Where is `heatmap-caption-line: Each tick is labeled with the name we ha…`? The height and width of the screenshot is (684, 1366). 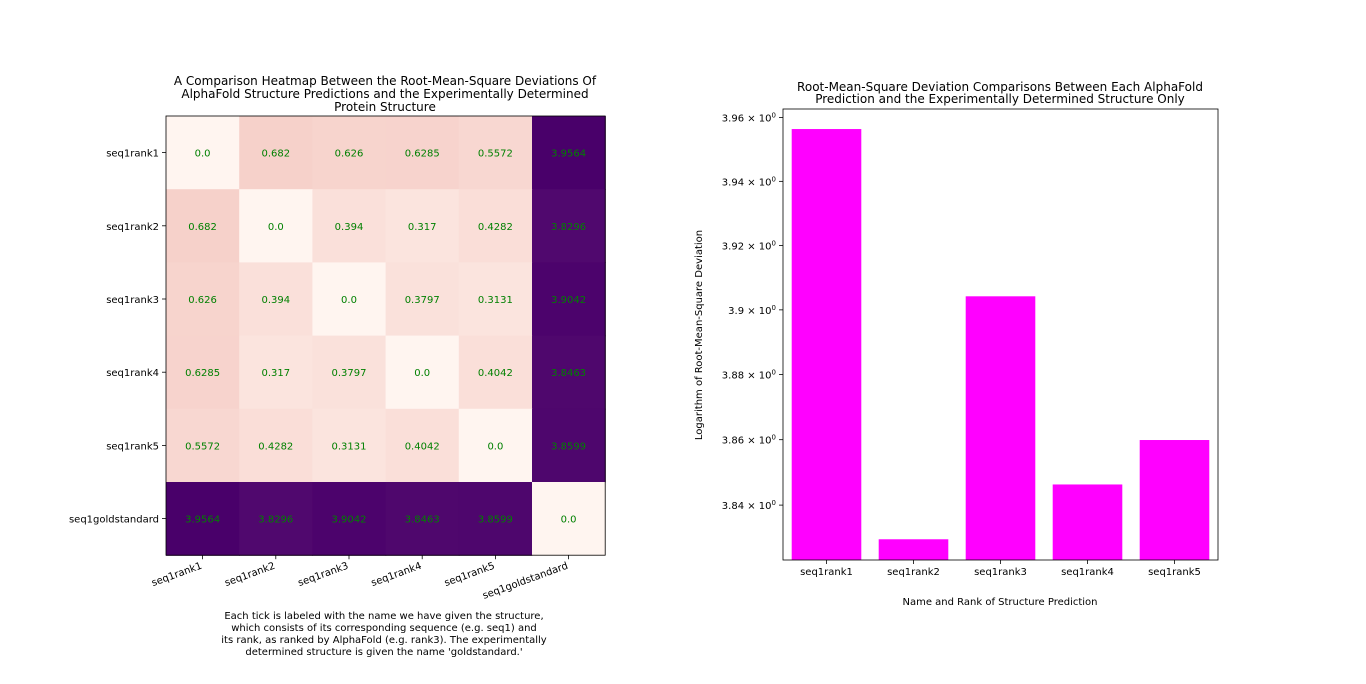
heatmap-caption-line: Each tick is labeled with the name we ha… is located at coordinates (383, 616).